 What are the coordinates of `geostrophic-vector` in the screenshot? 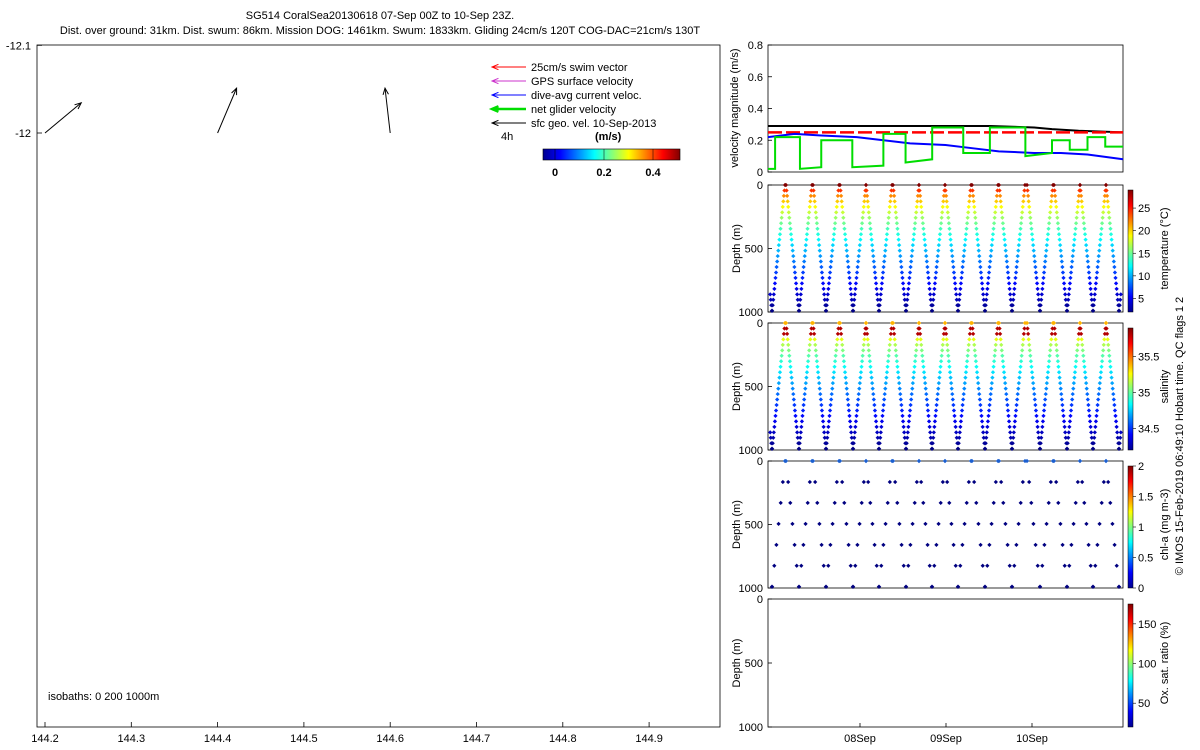 It's located at (386, 110).